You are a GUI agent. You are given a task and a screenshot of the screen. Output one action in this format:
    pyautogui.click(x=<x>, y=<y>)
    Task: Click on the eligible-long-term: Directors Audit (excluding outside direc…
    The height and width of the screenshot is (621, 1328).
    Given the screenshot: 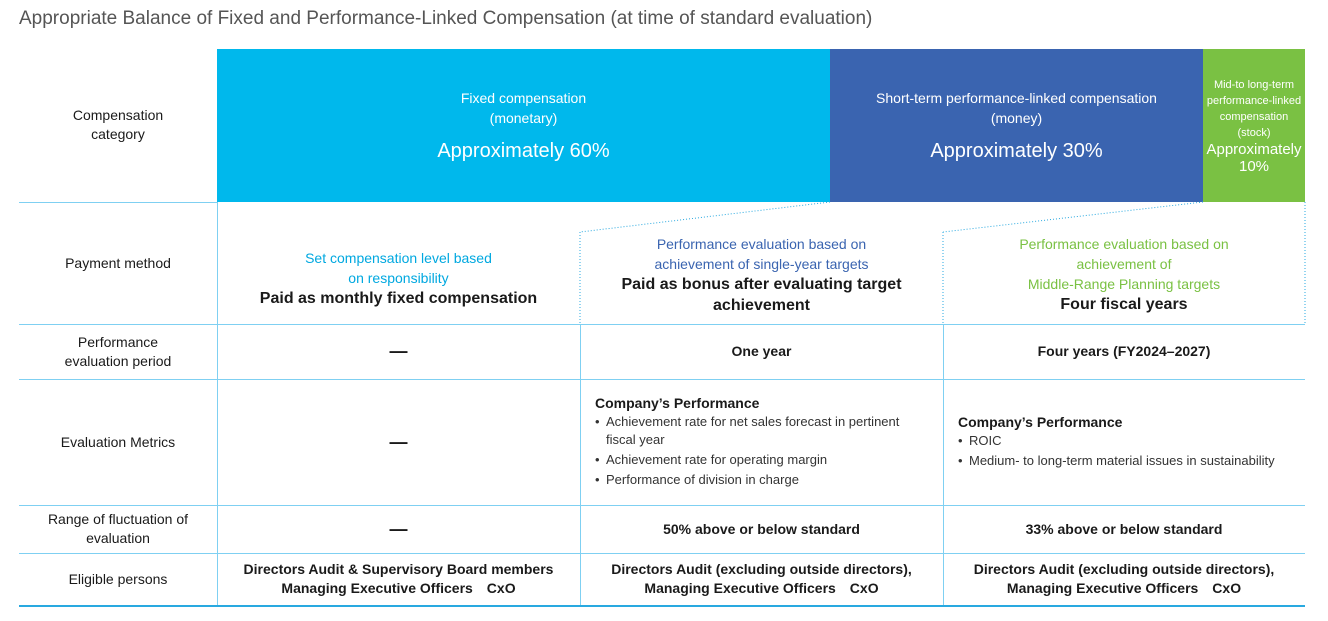 What is the action you would take?
    pyautogui.click(x=1124, y=579)
    